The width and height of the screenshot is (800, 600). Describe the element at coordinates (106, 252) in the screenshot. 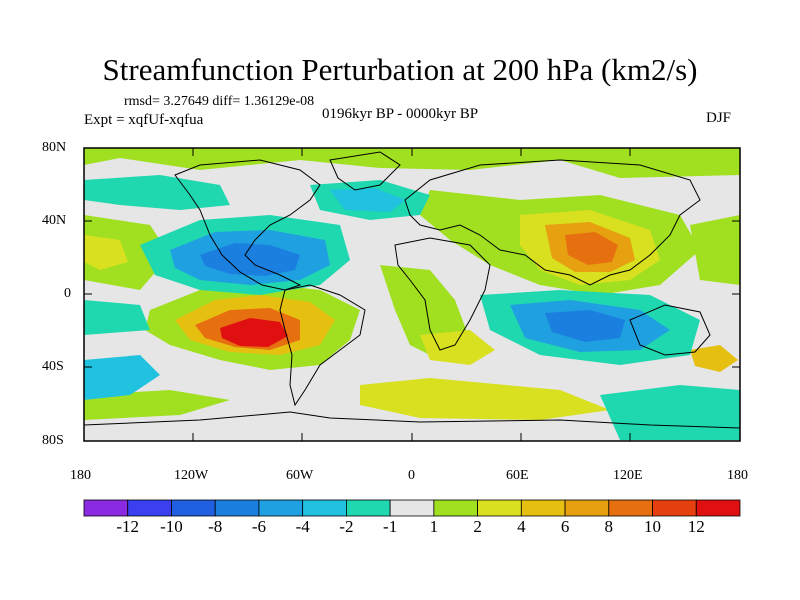

I see `positive-region-west-pacific-core` at that location.